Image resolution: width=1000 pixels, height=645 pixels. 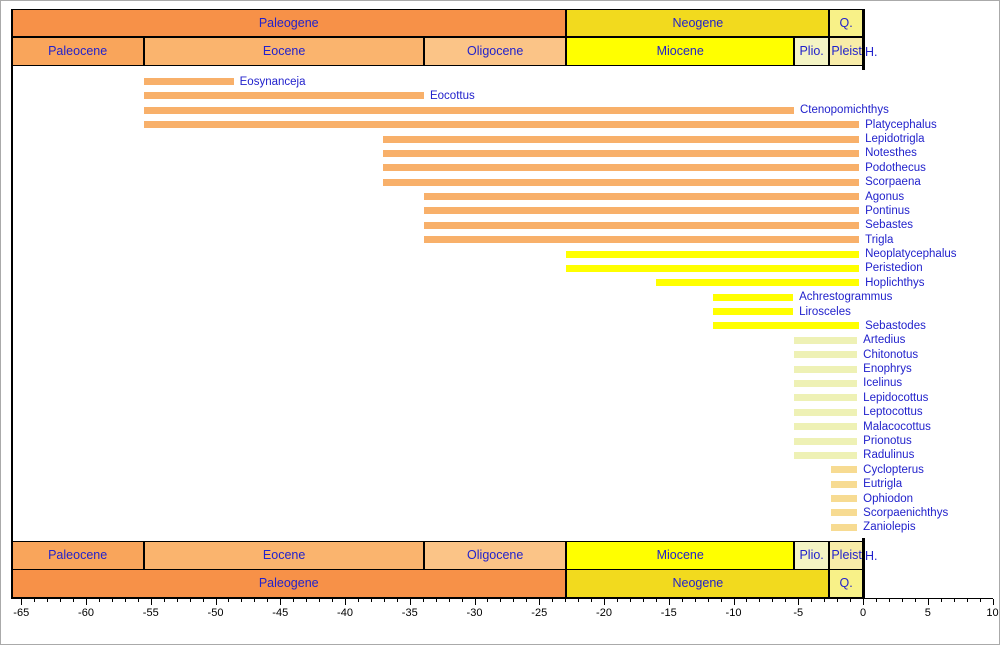 I want to click on taxon-label-notesthes: Notesthes, so click(x=891, y=153).